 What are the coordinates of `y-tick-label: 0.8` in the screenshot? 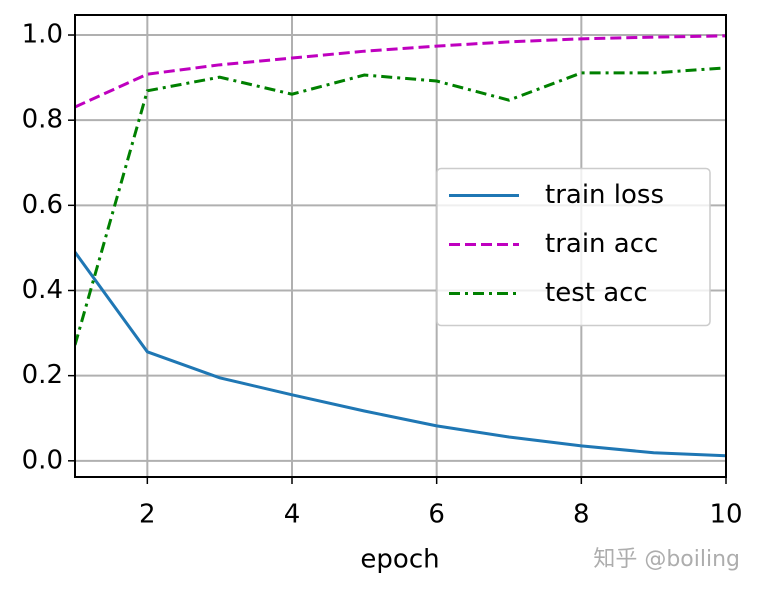 It's located at (42, 120).